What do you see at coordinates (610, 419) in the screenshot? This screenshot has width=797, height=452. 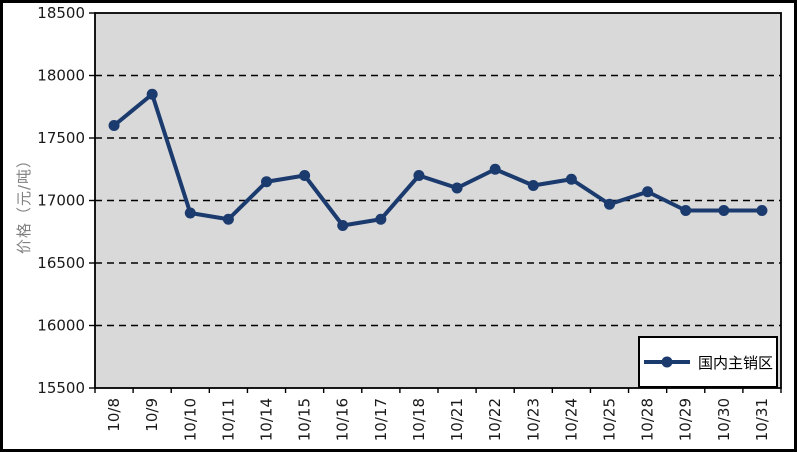 I see `x-tick-label: 10/25` at bounding box center [610, 419].